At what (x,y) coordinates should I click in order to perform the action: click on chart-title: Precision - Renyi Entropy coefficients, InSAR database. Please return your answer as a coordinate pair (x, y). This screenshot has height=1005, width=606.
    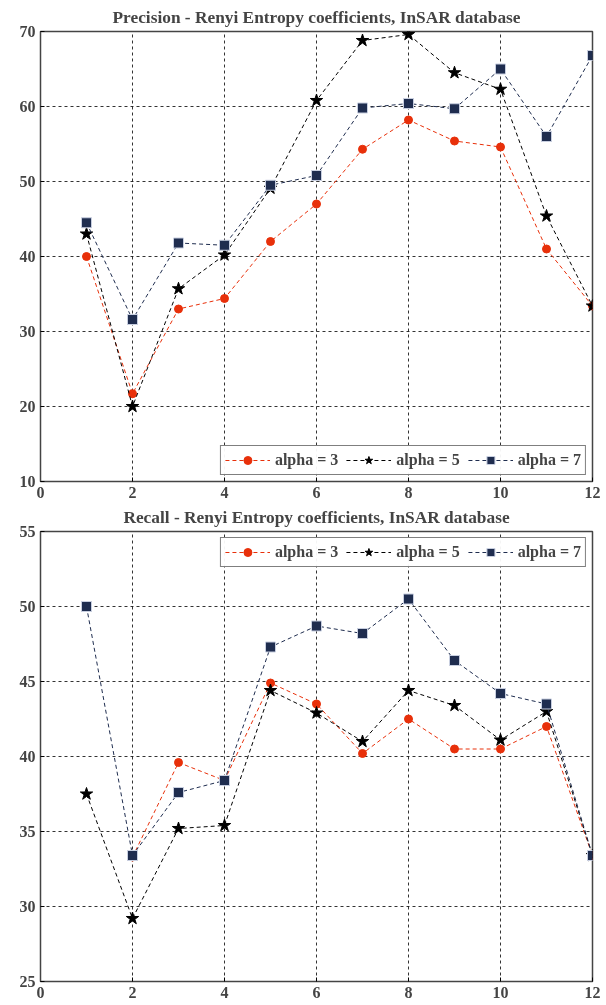
    Looking at the image, I should click on (316, 17).